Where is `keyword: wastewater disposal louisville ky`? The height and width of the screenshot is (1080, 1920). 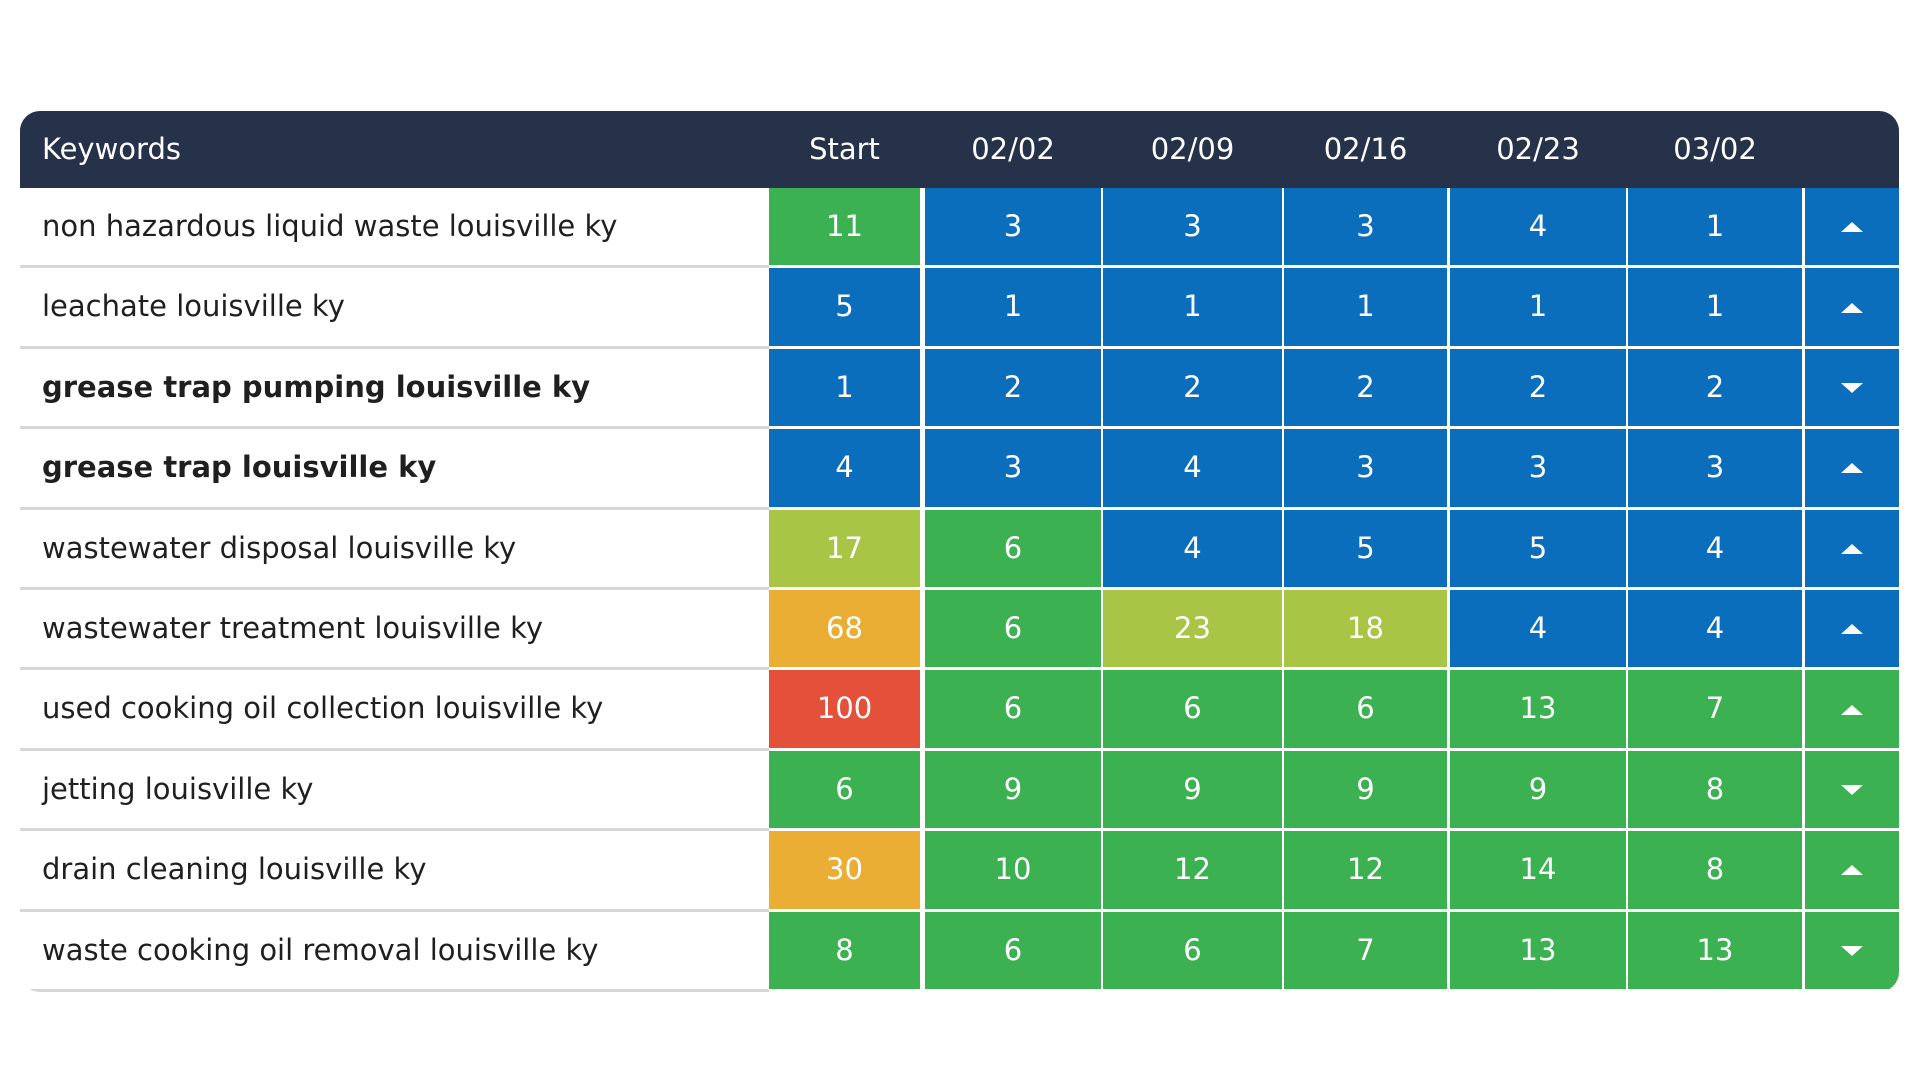 keyword: wastewater disposal louisville ky is located at coordinates (394, 550).